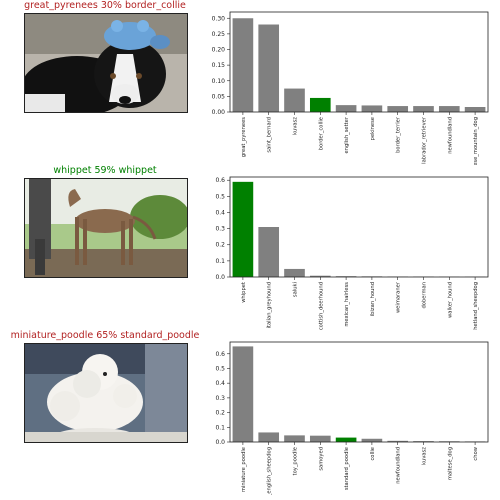 This screenshot has width=500, height=500. Describe the element at coordinates (105, 335) in the screenshot. I see `prediction-caption: miniature_poodle 65% standard_poodle` at that location.